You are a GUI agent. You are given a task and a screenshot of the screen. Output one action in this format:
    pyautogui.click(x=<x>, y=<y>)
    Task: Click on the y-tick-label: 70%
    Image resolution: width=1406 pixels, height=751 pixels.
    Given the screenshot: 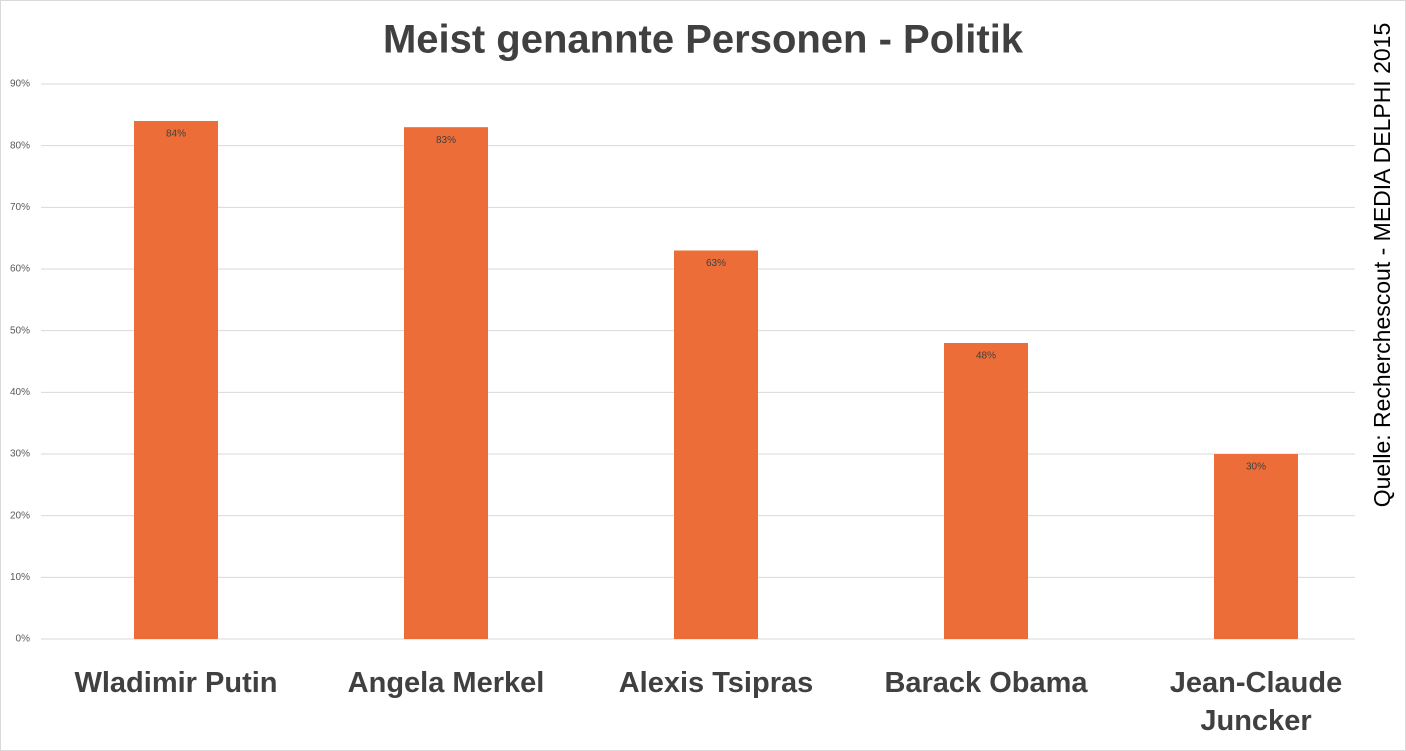 What is the action you would take?
    pyautogui.click(x=20, y=207)
    